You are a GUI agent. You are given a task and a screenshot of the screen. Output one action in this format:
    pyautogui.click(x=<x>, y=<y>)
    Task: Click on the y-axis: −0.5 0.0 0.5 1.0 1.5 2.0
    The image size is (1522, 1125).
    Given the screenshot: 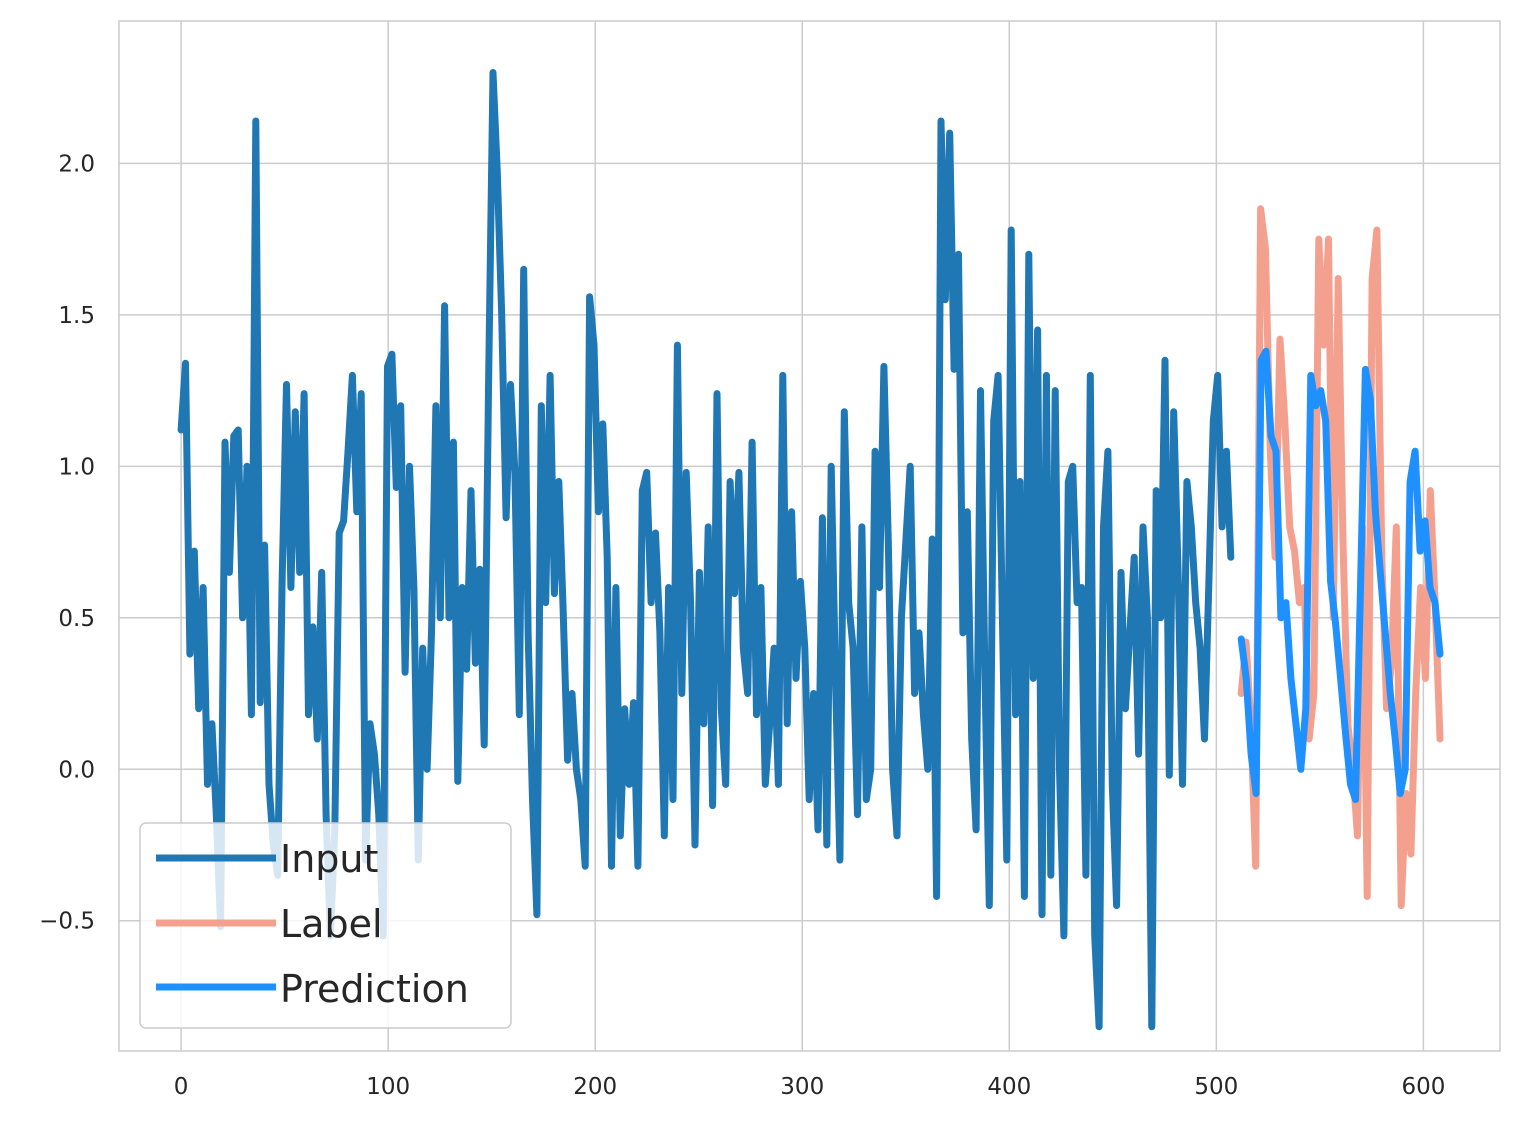 What is the action you would take?
    pyautogui.click(x=67, y=542)
    